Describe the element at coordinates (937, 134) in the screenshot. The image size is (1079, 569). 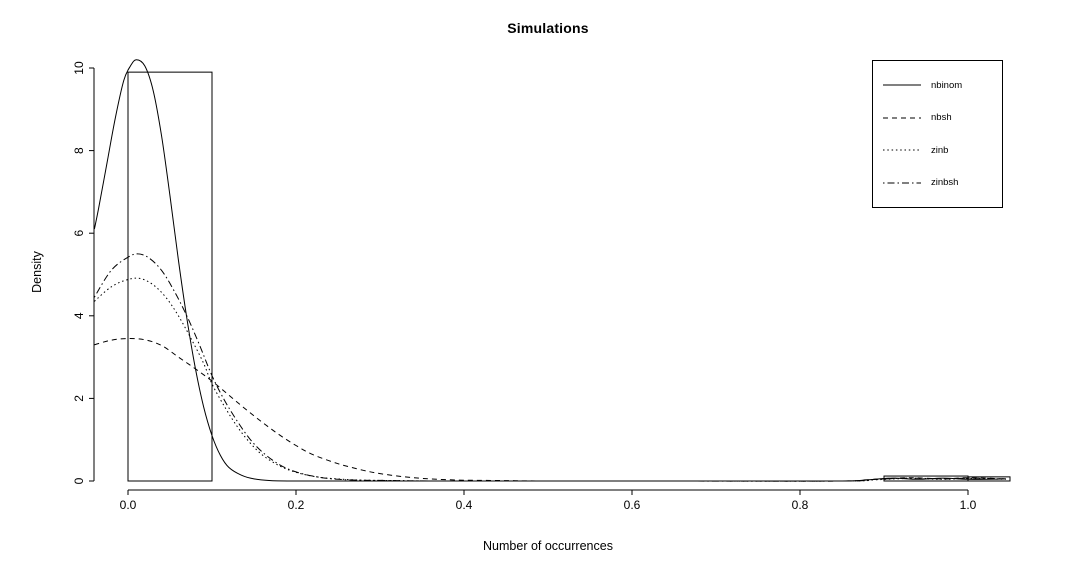
I see `legend-box: nbinom nbsh zinb zinbsh` at that location.